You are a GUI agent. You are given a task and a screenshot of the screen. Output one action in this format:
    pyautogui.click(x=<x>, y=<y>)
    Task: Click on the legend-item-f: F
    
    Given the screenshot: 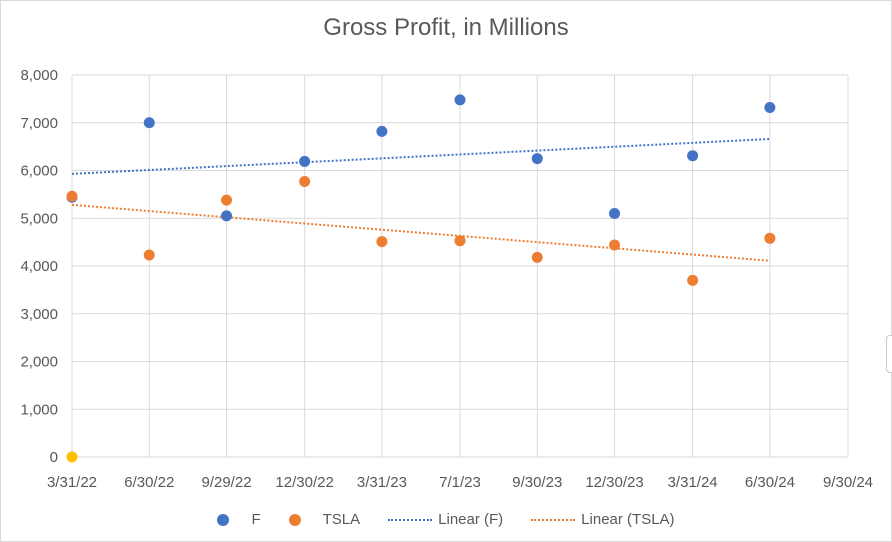 What is the action you would take?
    pyautogui.click(x=239, y=519)
    